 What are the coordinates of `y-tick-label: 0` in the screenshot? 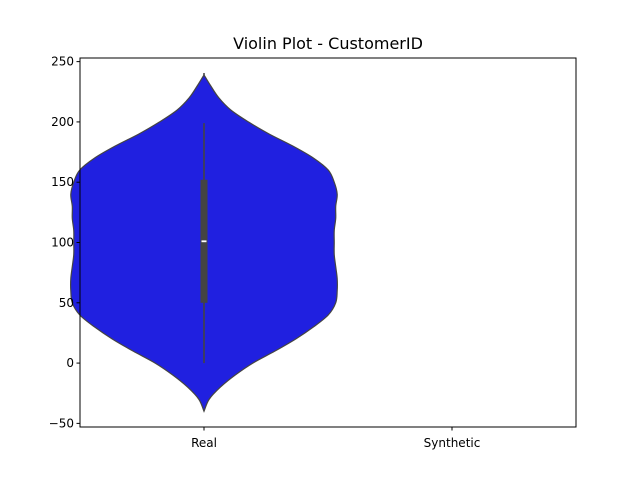 It's located at (70, 363).